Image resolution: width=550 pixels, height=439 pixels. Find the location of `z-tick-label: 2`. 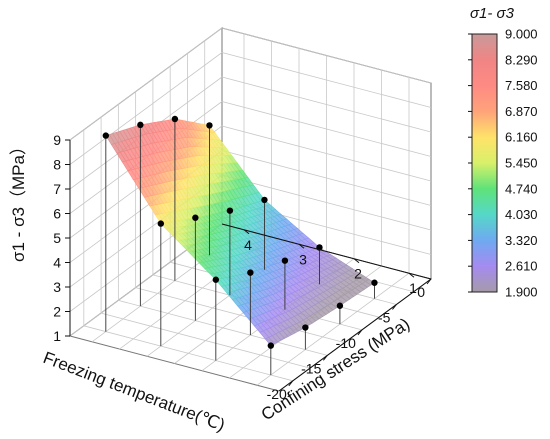

z-tick-label: 2 is located at coordinates (57, 312).